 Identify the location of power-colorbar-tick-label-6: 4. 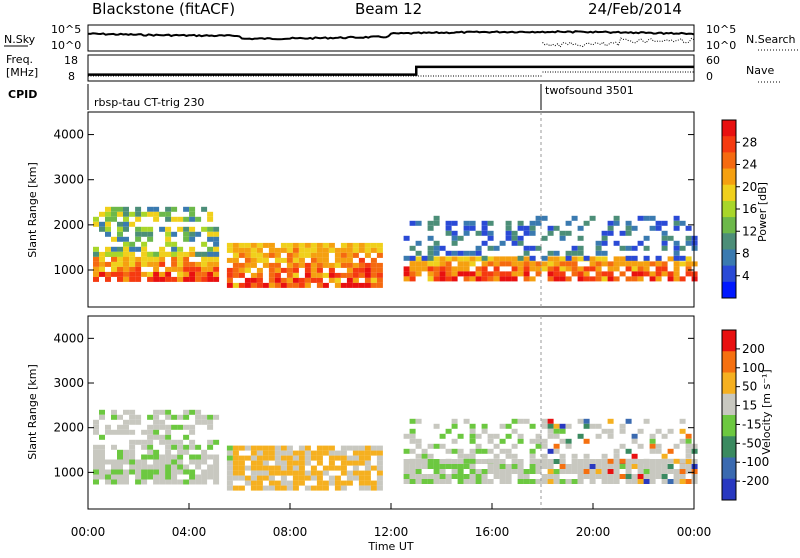
(746, 276).